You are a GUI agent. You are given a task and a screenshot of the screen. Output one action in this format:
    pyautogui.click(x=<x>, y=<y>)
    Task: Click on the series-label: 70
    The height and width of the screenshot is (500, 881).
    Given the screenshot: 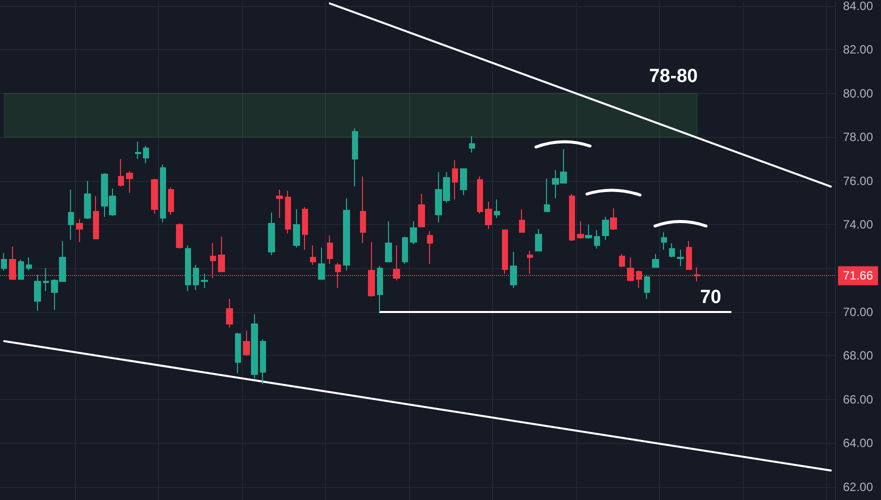 What is the action you would take?
    pyautogui.click(x=711, y=297)
    